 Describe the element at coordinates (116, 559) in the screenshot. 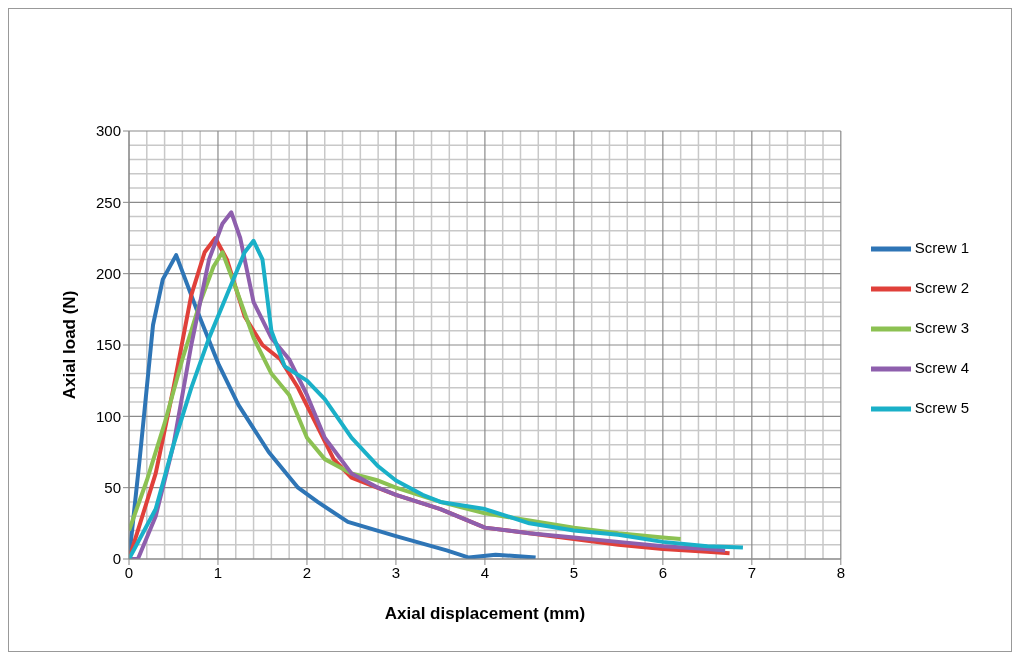

I see `y-tick-label: 0` at that location.